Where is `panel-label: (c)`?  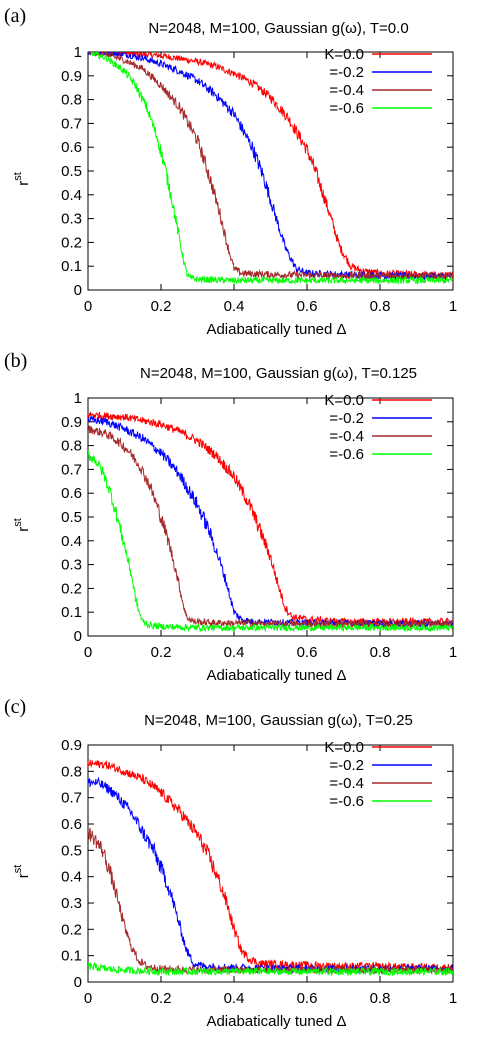 panel-label: (c) is located at coordinates (15, 707).